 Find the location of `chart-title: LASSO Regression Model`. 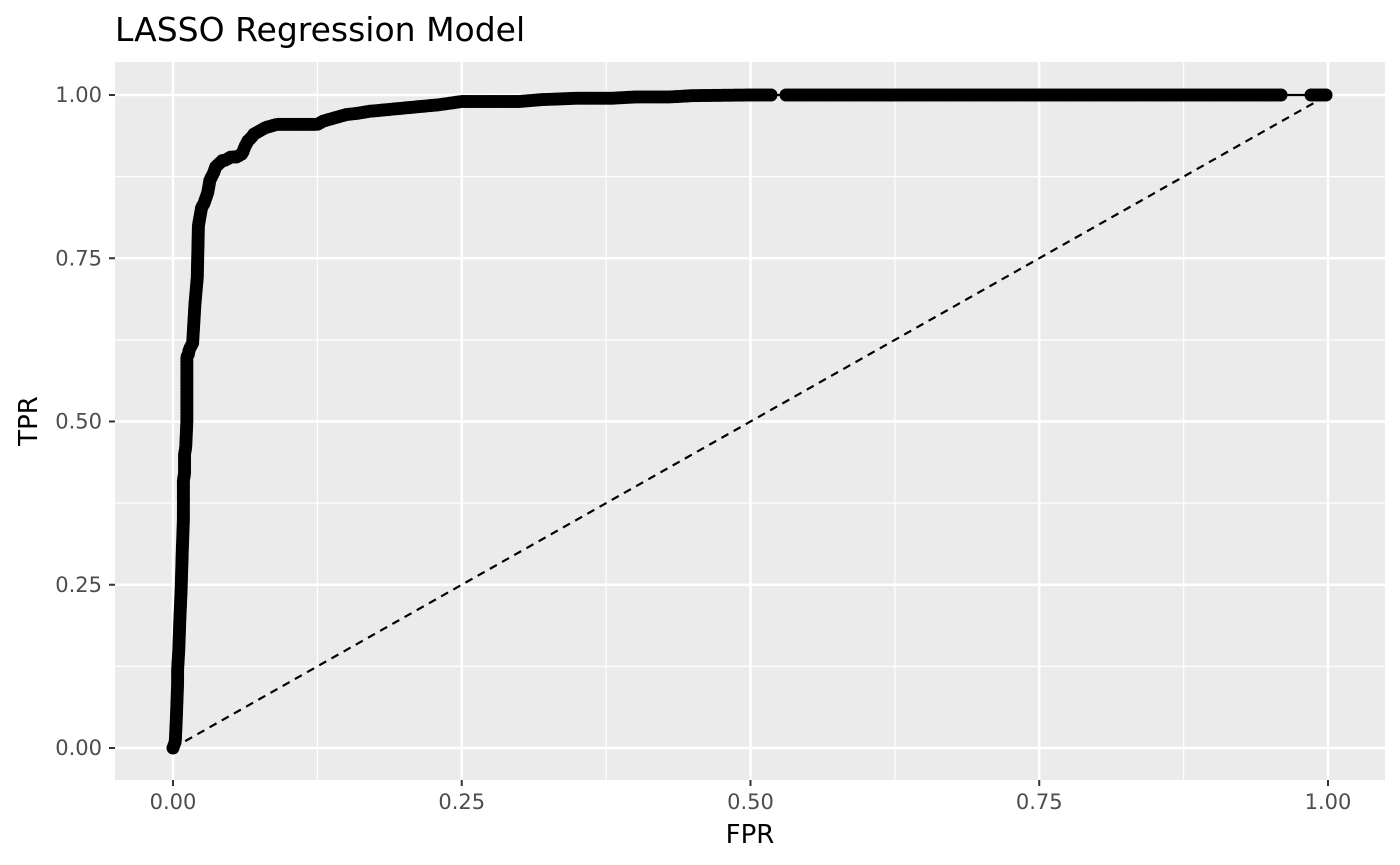

chart-title: LASSO Regression Model is located at coordinates (320, 29).